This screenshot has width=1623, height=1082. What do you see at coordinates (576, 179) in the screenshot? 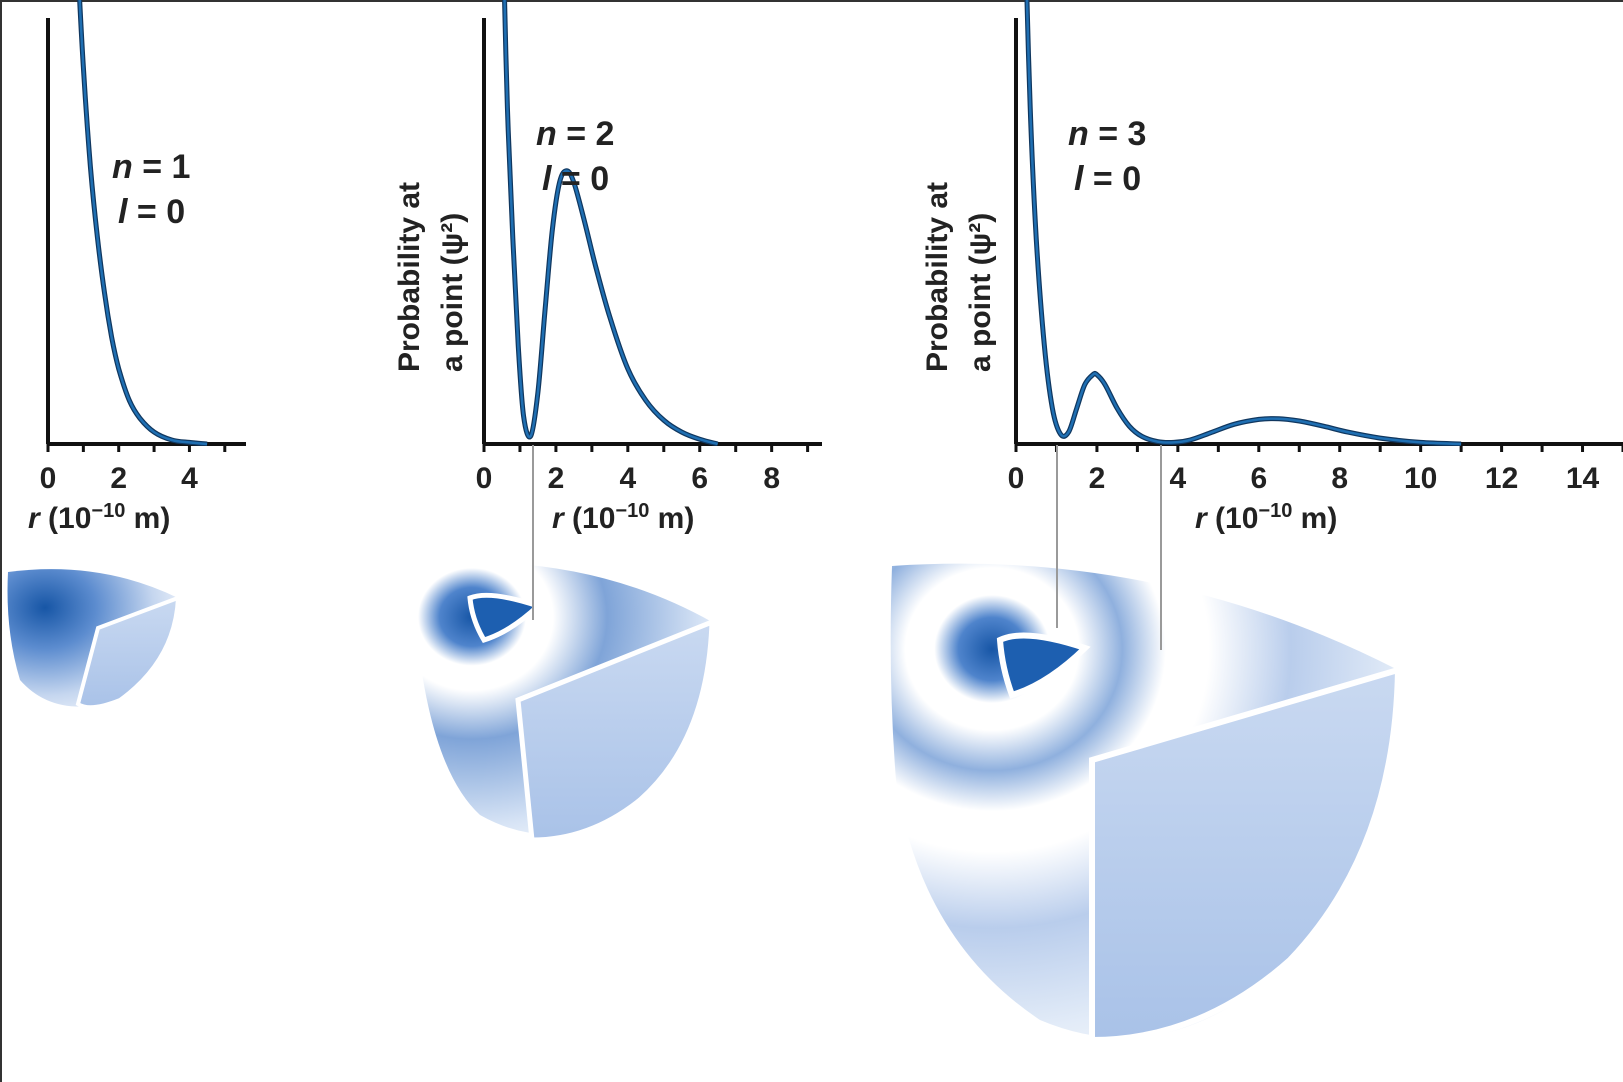
I see `state-l-label-n2: l = 0` at bounding box center [576, 179].